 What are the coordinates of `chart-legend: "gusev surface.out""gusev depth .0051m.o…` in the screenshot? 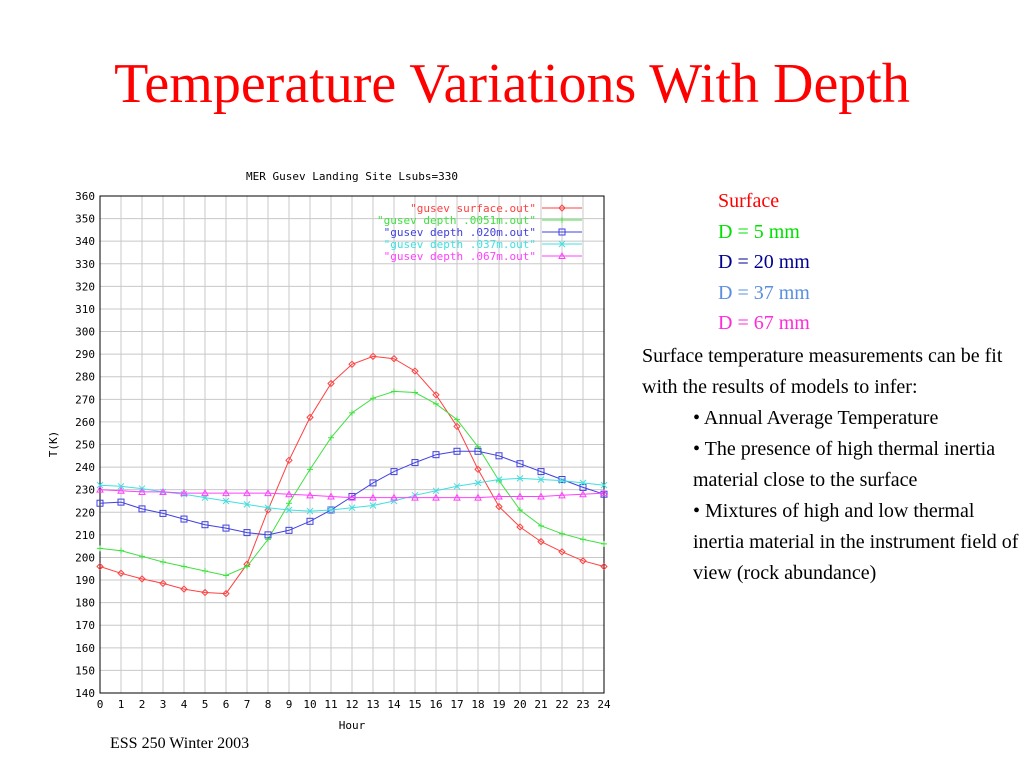 It's located at (479, 232).